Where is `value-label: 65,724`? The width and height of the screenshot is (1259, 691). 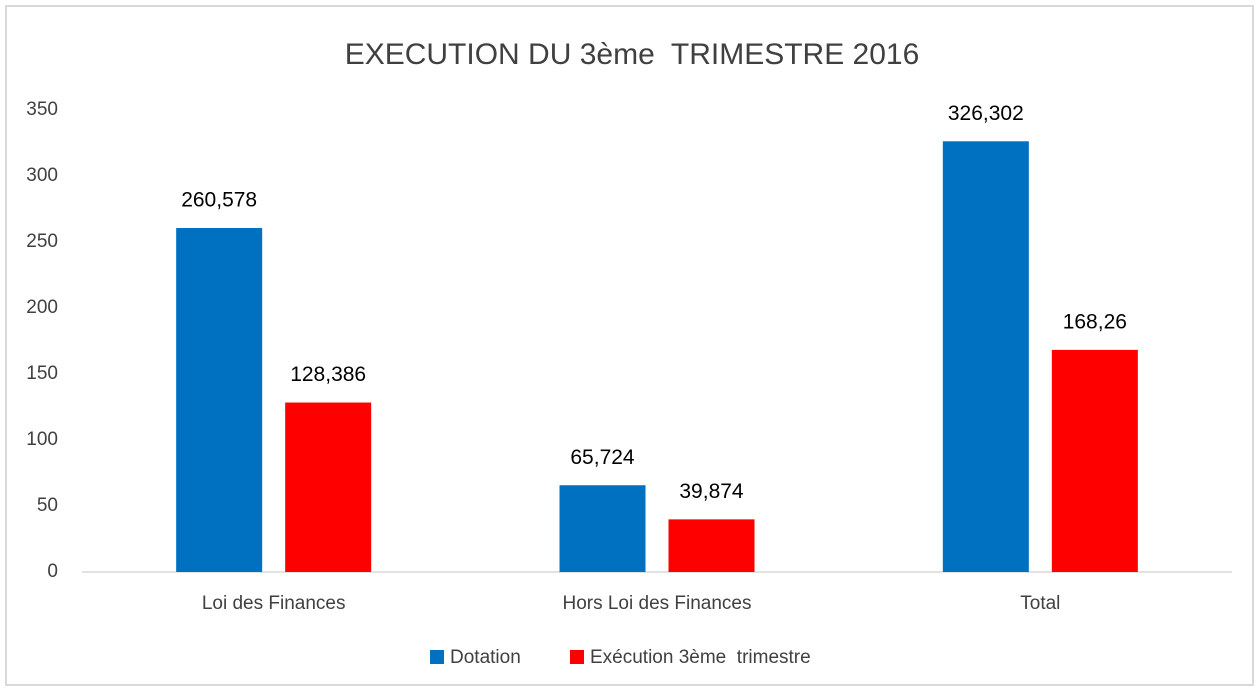
value-label: 65,724 is located at coordinates (602, 457).